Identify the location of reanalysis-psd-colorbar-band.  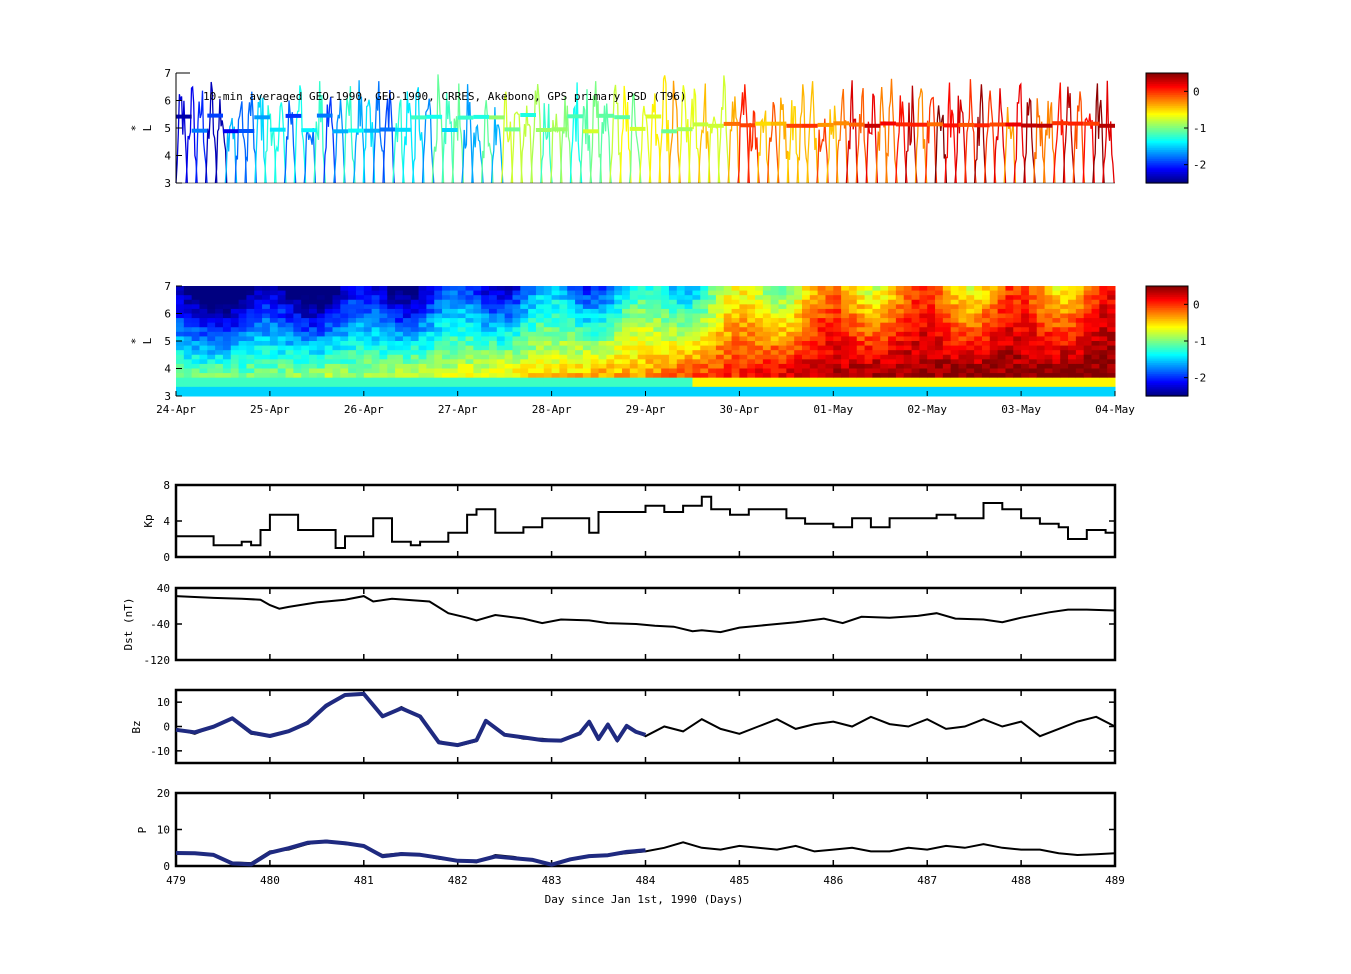
(1167, 342).